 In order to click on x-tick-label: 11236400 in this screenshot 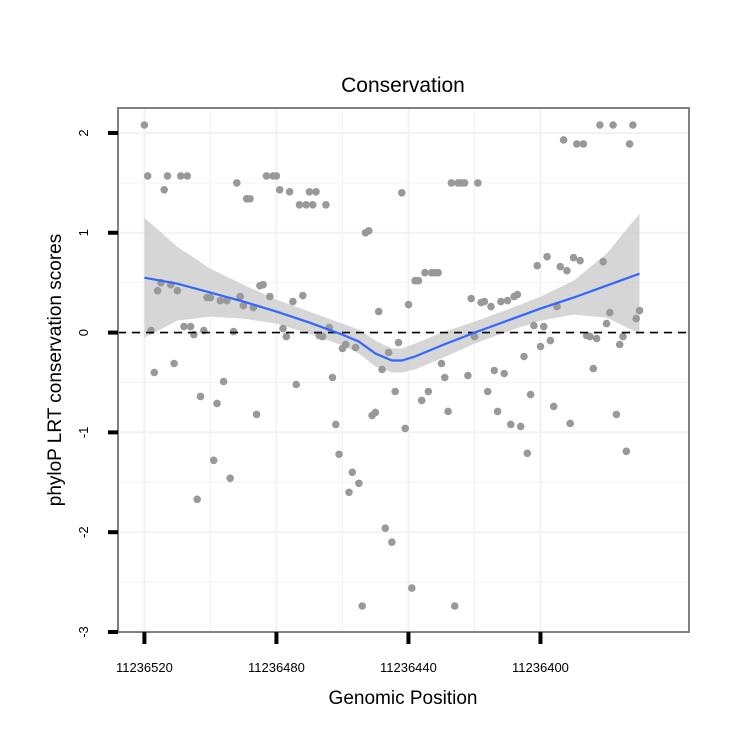, I will do `click(540, 667)`.